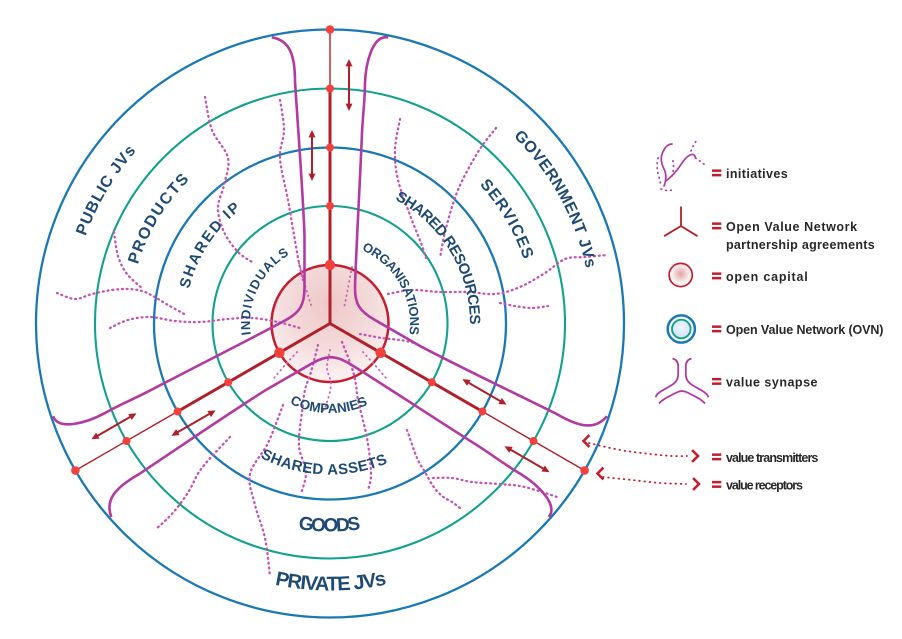  What do you see at coordinates (328, 524) in the screenshot?
I see `svg-text: GOODS` at bounding box center [328, 524].